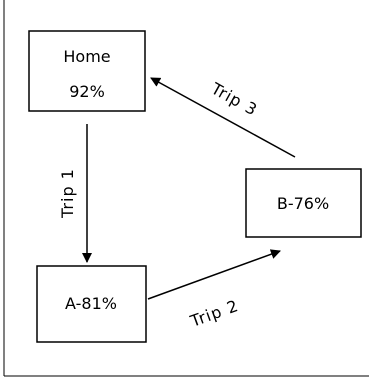 The image size is (369, 380). I want to click on node-b: B-76%, so click(303, 203).